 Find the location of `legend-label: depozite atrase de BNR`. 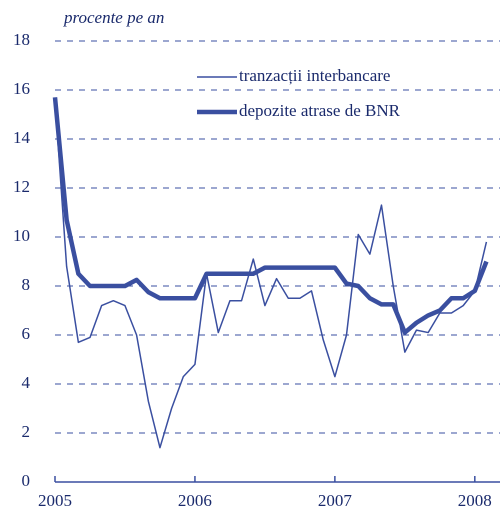

legend-label: depozite atrase de BNR is located at coordinates (320, 110).